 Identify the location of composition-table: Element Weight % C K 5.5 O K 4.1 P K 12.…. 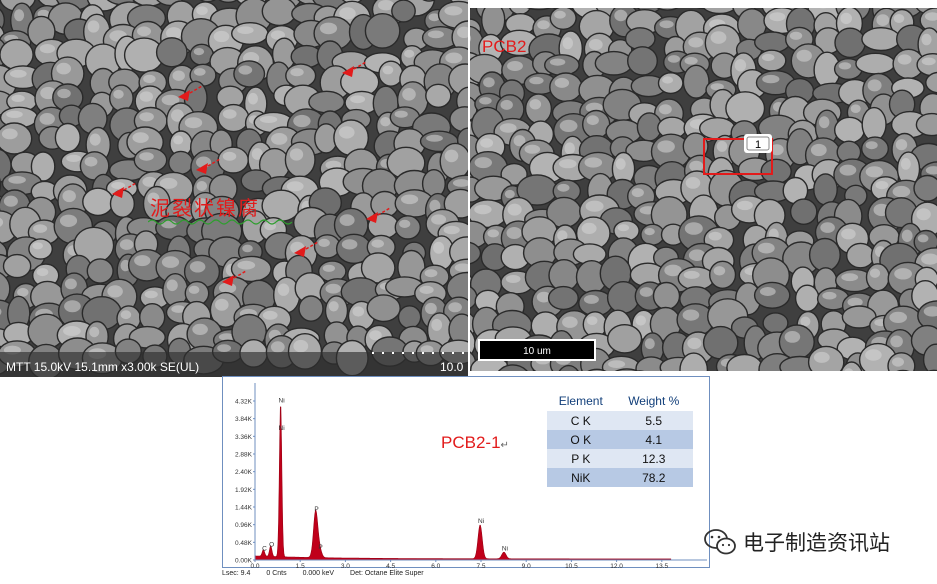
(620, 439).